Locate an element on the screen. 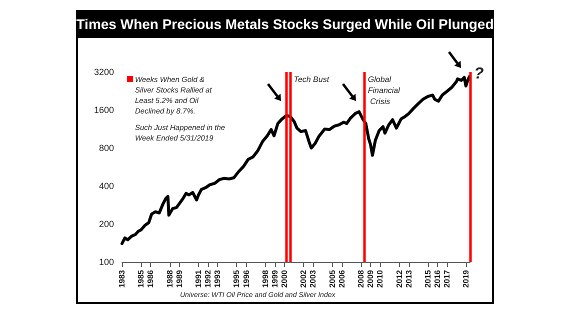  x-tick-label: 2008 is located at coordinates (361, 278).